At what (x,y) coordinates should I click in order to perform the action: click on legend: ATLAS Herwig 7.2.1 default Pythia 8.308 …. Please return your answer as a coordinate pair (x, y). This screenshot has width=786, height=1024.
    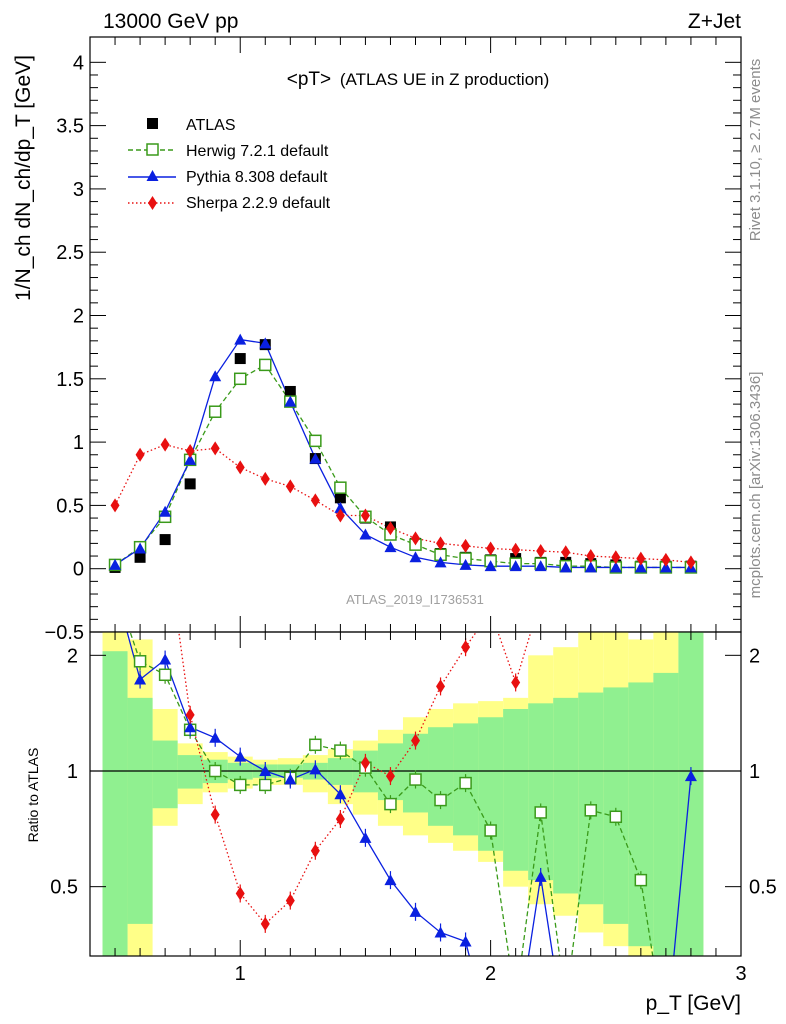
    Looking at the image, I should click on (229, 164).